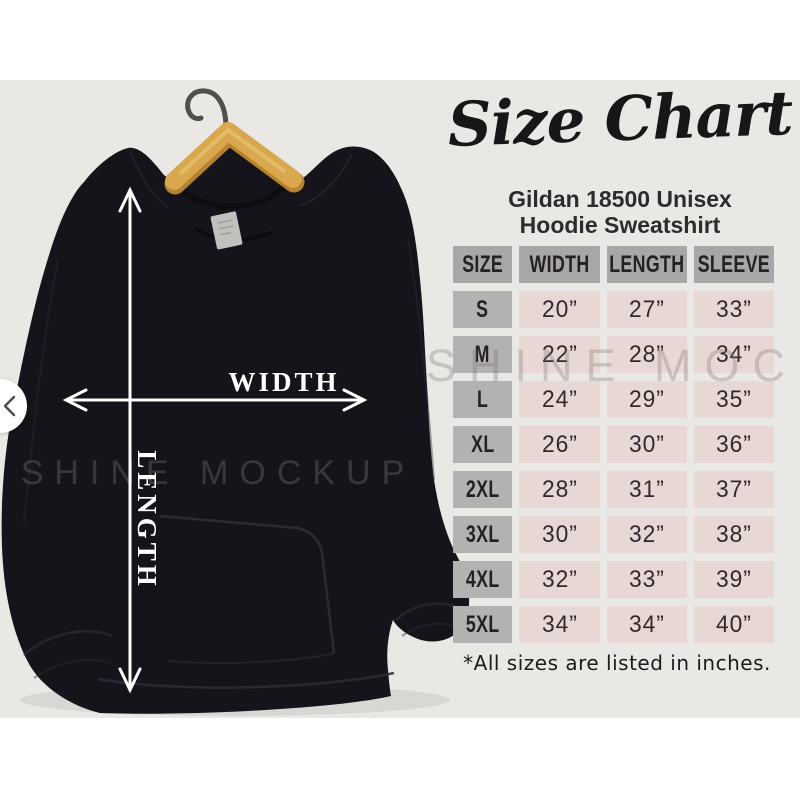 The width and height of the screenshot is (800, 800). Describe the element at coordinates (247, 589) in the screenshot. I see `kangaroo-pocket` at that location.